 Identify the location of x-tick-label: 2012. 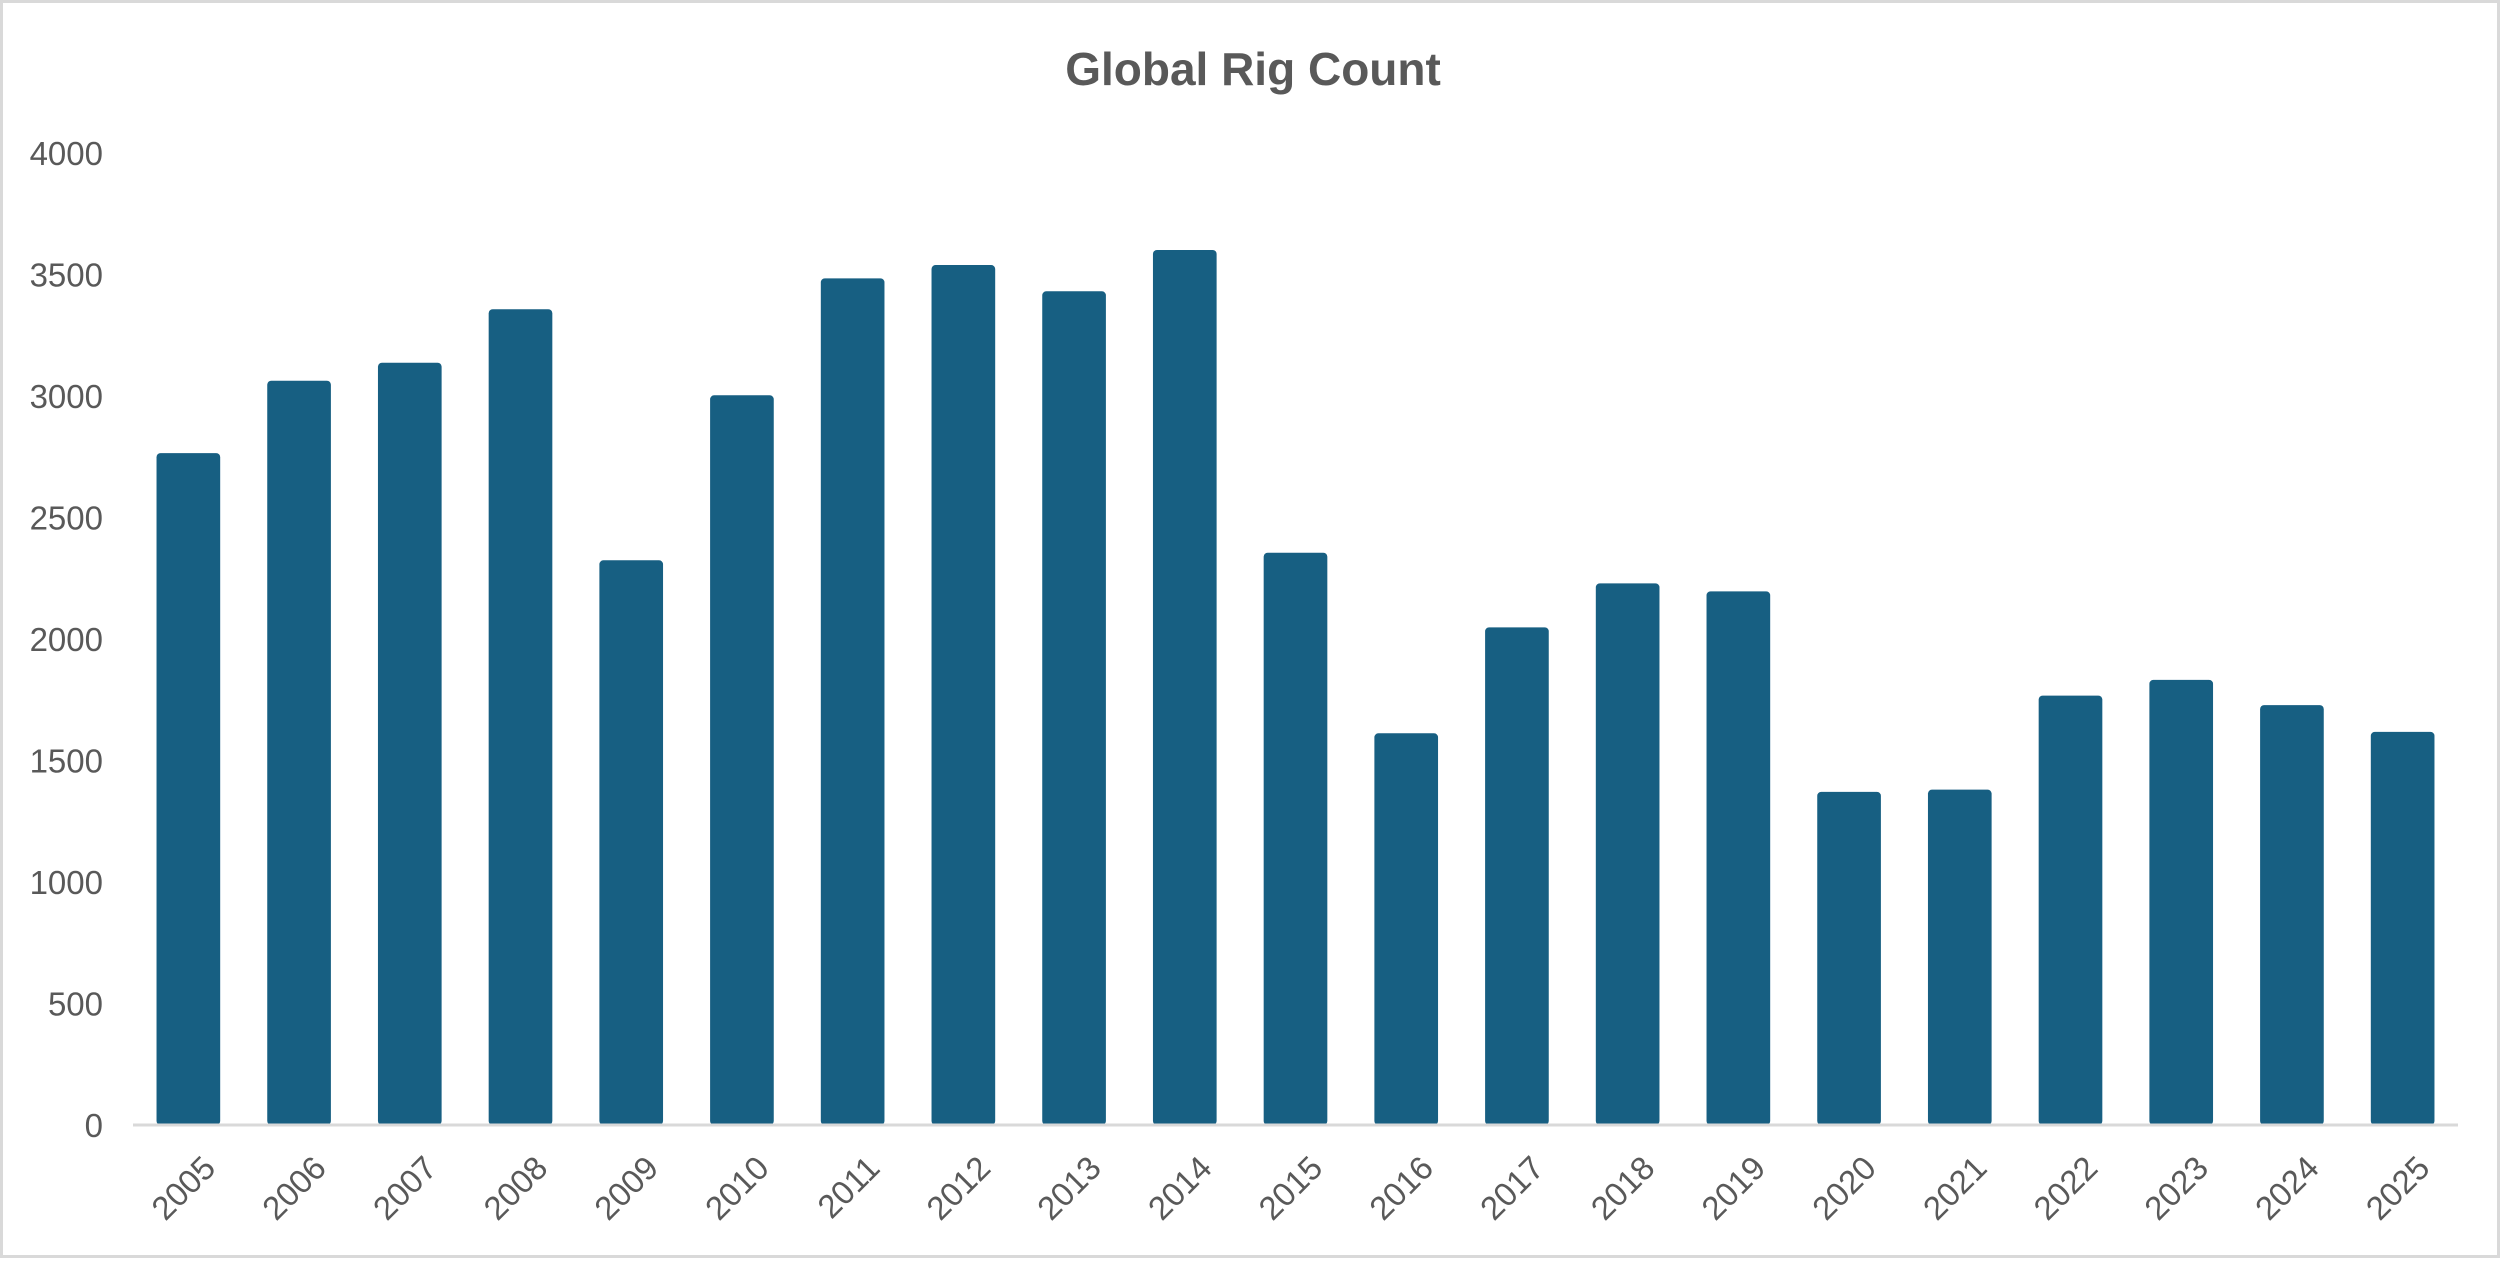
(958, 1188).